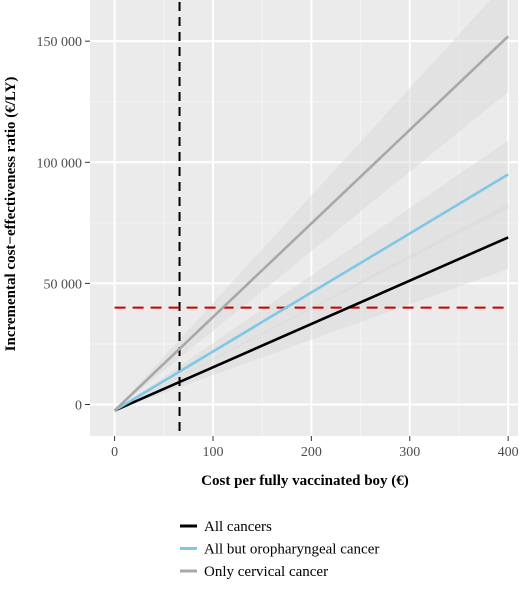  I want to click on y-tick-label: 100 000, so click(60, 163).